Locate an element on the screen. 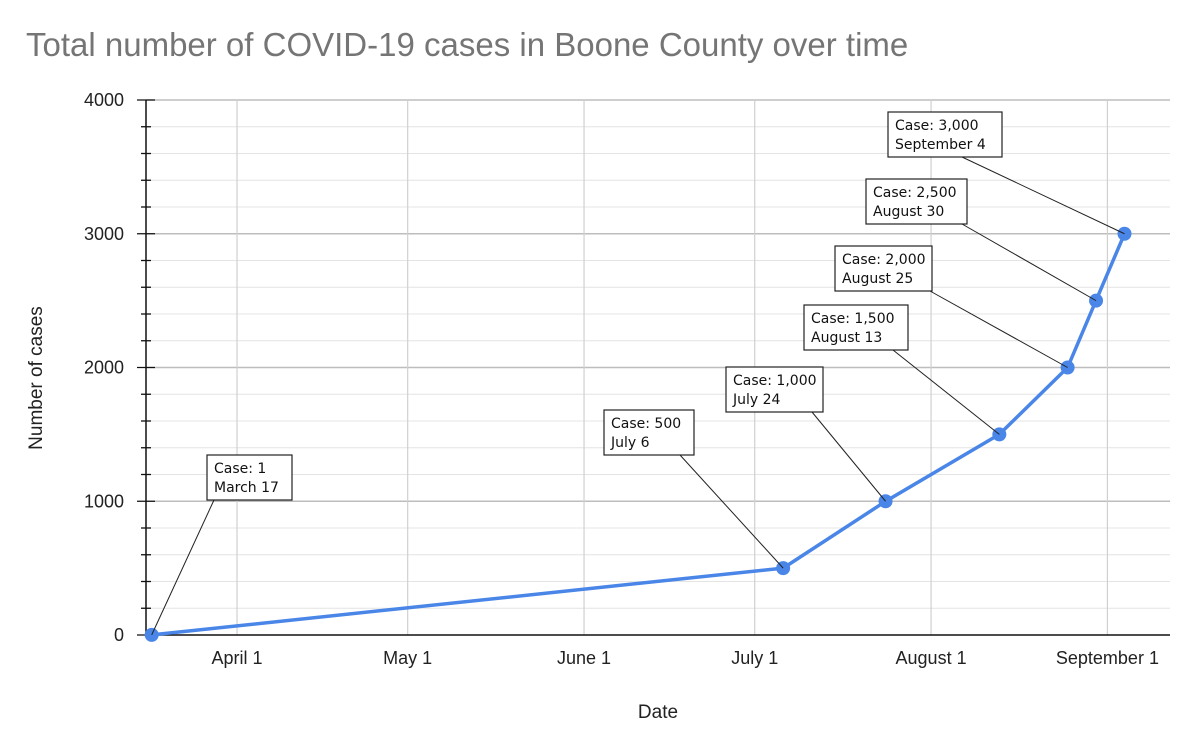  annotation-case-label: Case: 2,000 is located at coordinates (884, 260).